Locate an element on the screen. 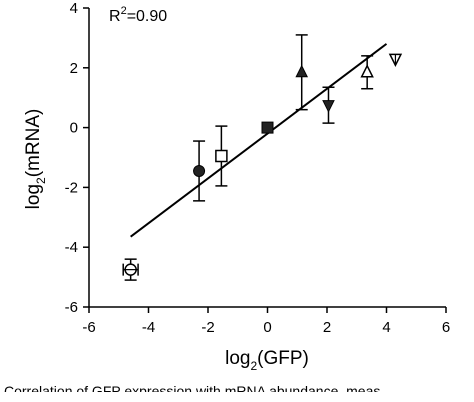  data-point-triangle-down-open-cross is located at coordinates (395, 60).